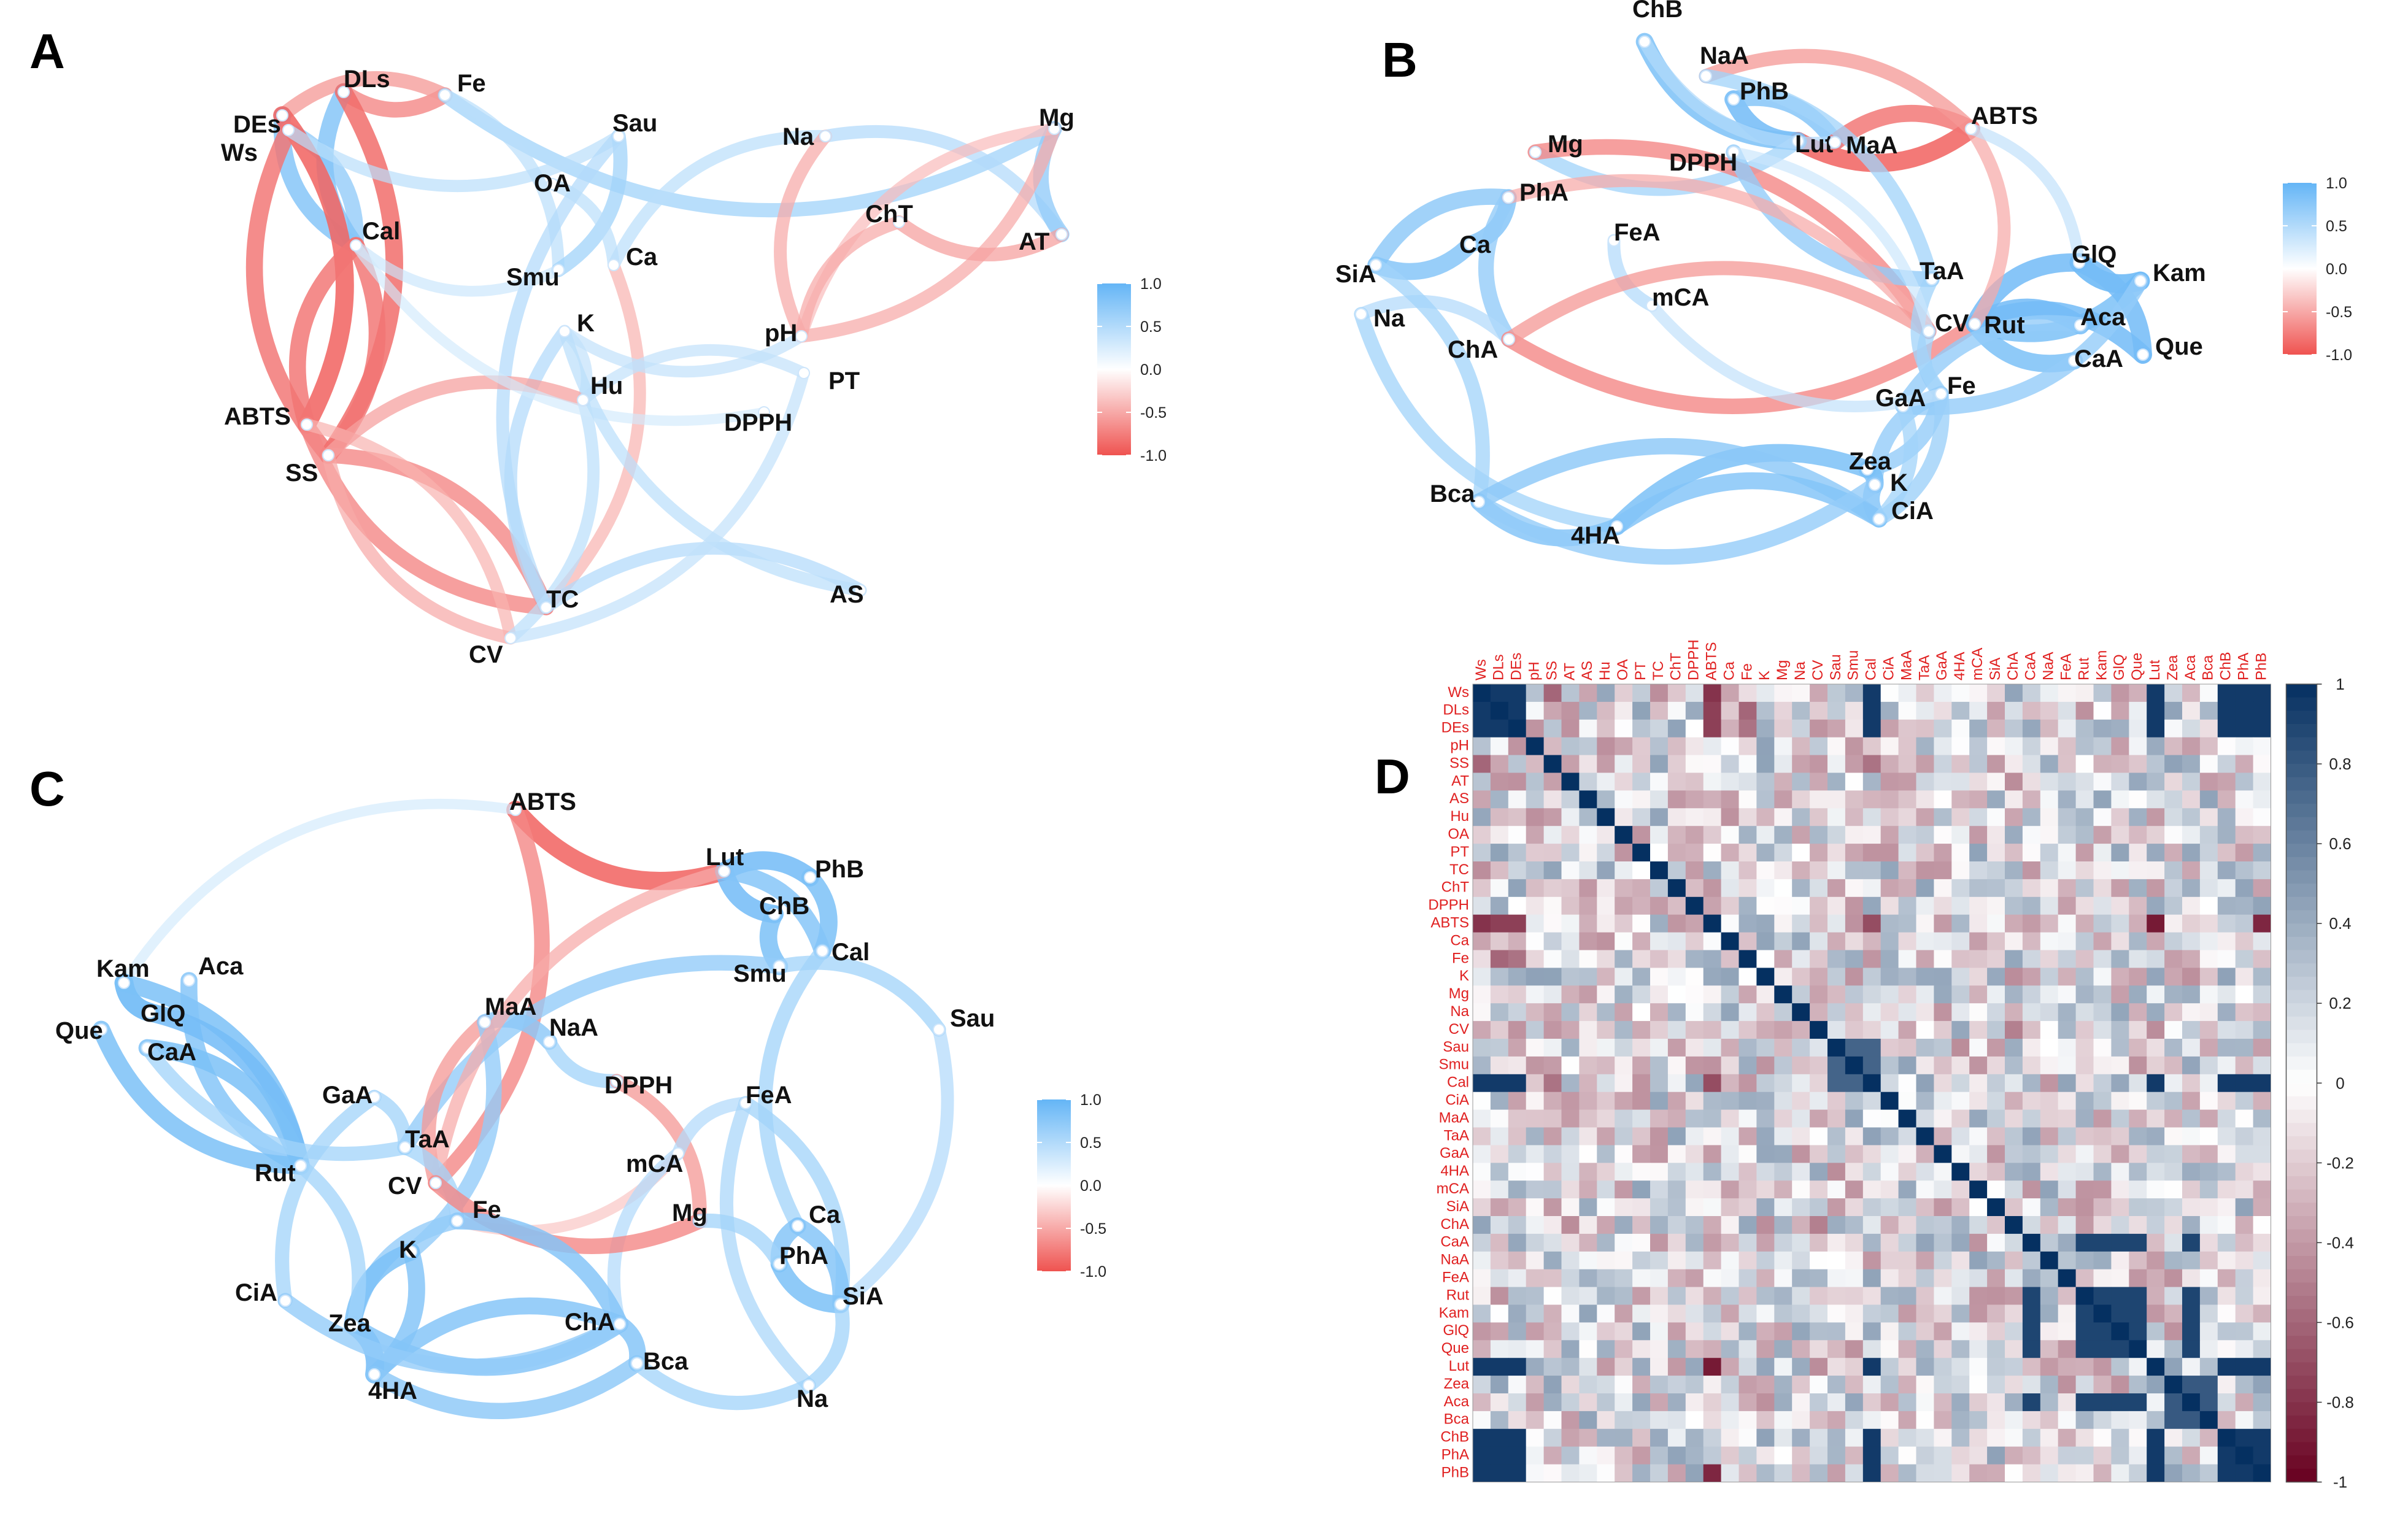 This screenshot has width=2408, height=1521. Describe the element at coordinates (2084, 668) in the screenshot. I see `column-label-rut: Rut` at that location.